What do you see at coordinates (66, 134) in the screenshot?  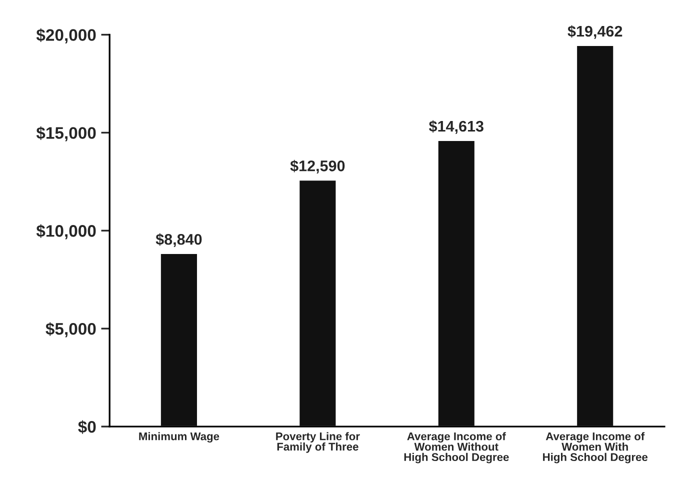 I see `y-tick-label: $15,000` at bounding box center [66, 134].